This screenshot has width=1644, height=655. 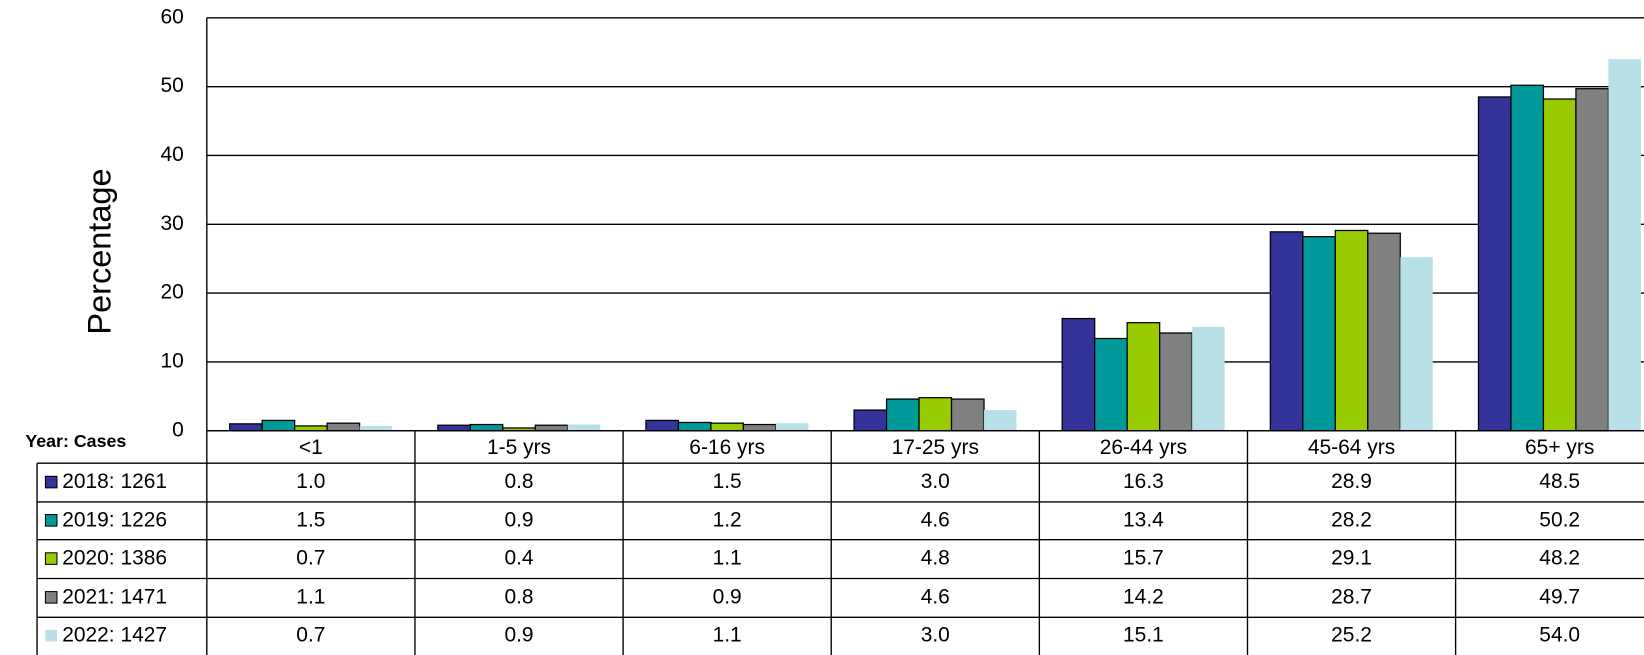 What do you see at coordinates (1559, 447) in the screenshot?
I see `x-tick-label: 65+ yrs` at bounding box center [1559, 447].